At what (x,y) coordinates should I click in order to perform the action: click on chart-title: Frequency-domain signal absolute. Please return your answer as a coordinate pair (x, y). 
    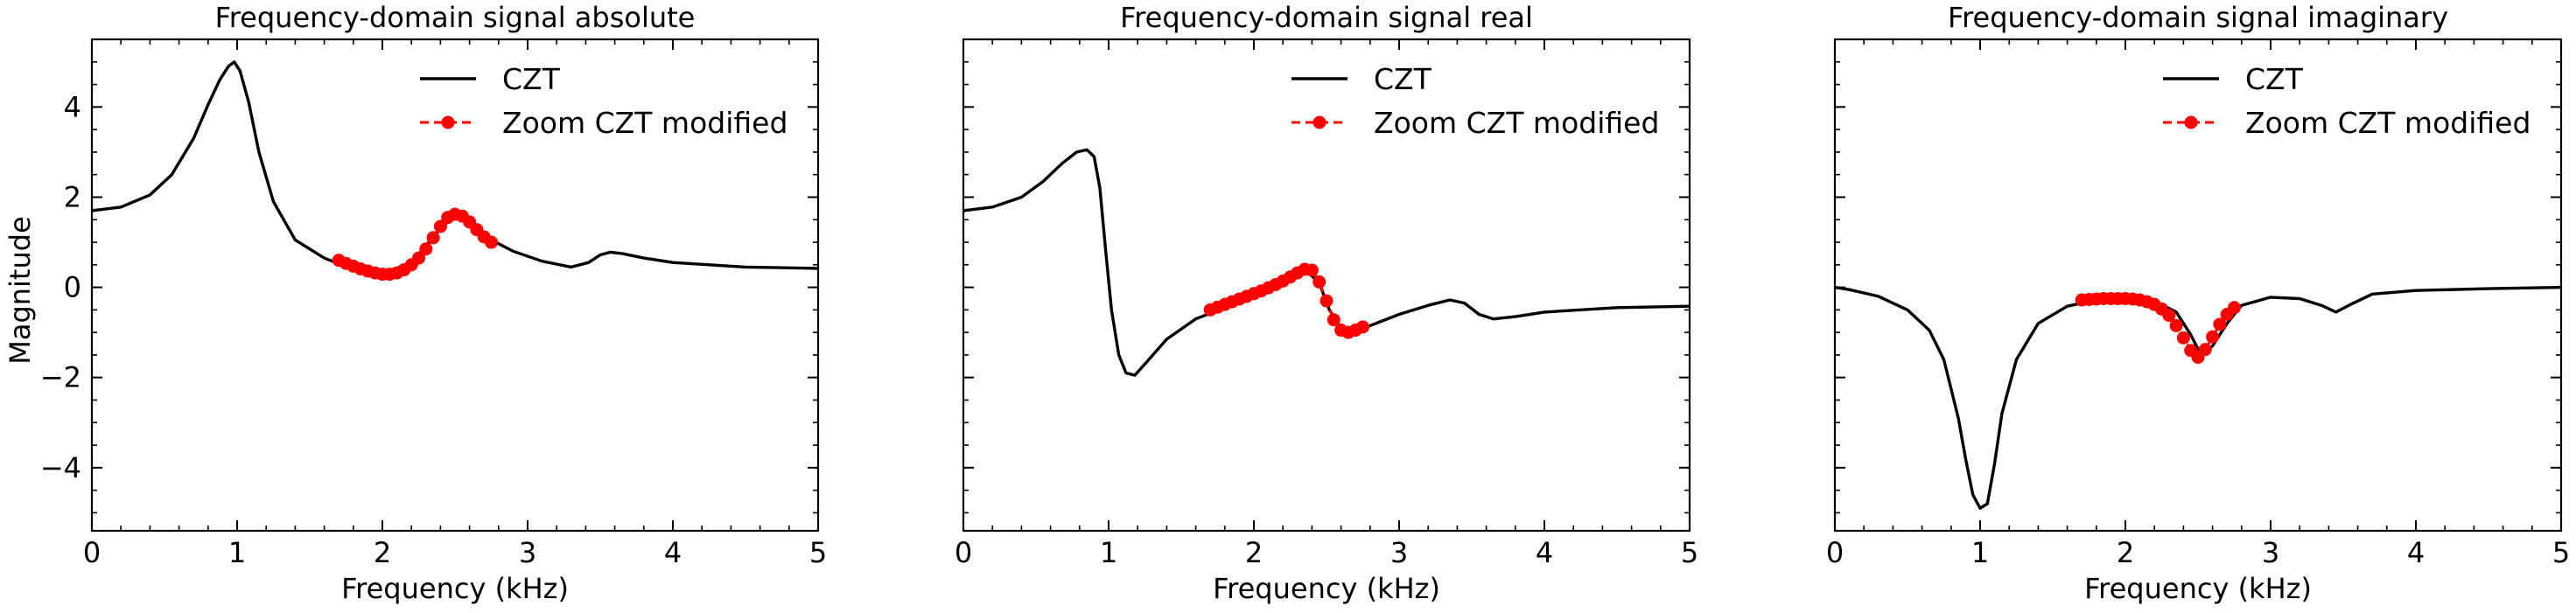
    Looking at the image, I should click on (455, 17).